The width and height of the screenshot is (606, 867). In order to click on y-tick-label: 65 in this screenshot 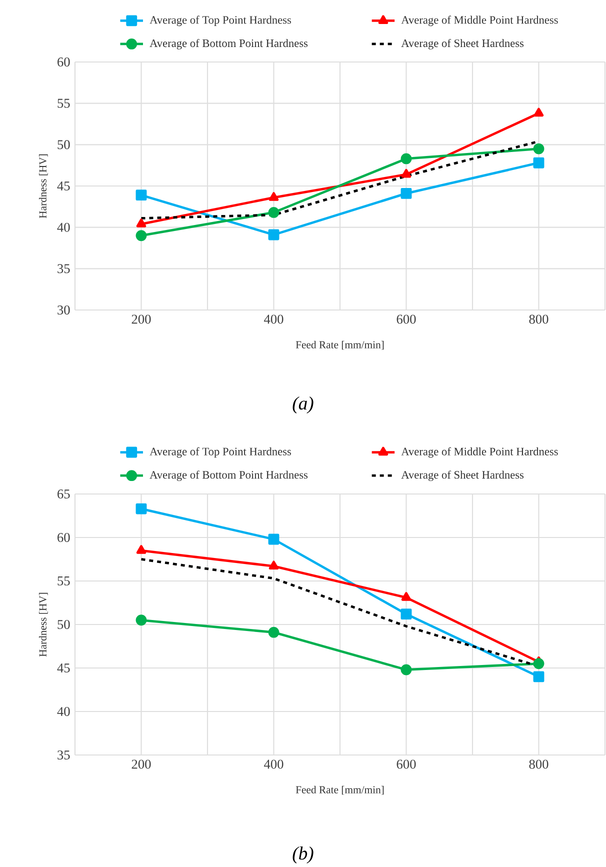, I will do `click(64, 494)`.